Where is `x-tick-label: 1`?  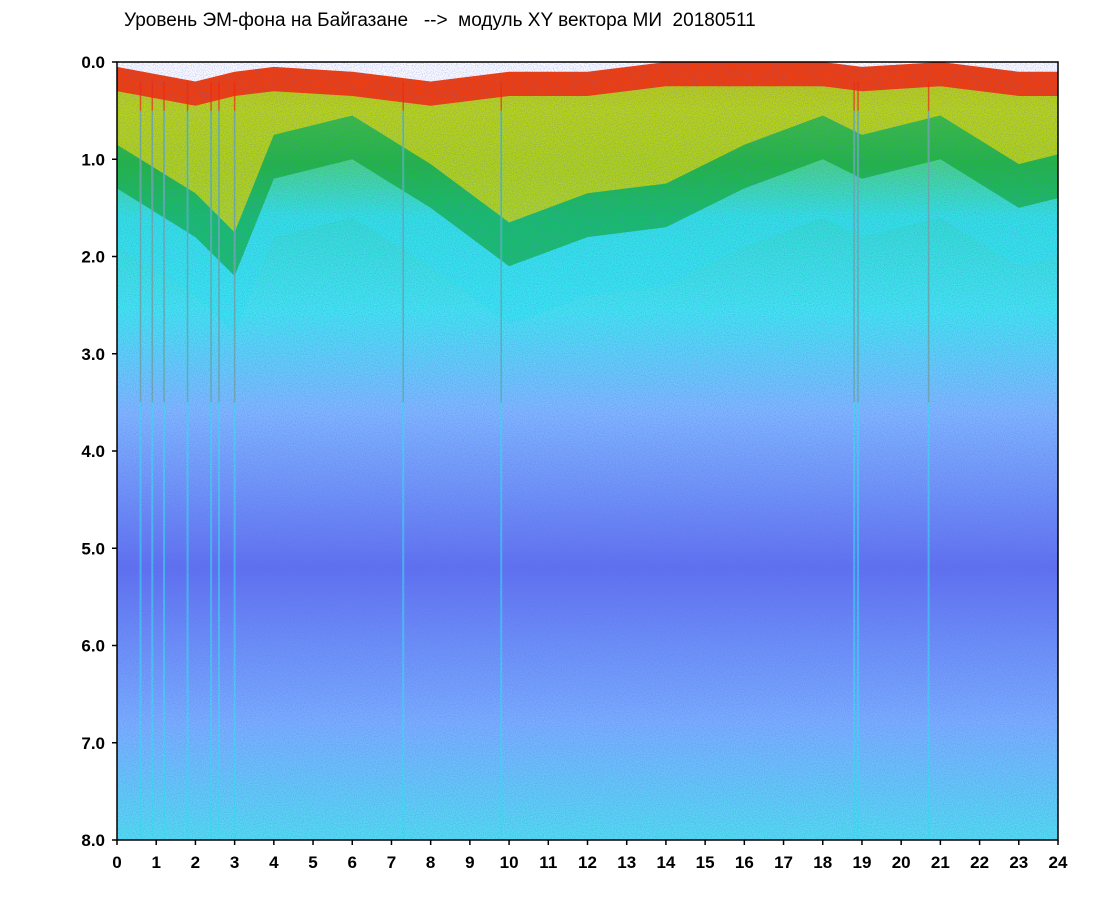 x-tick-label: 1 is located at coordinates (155, 862).